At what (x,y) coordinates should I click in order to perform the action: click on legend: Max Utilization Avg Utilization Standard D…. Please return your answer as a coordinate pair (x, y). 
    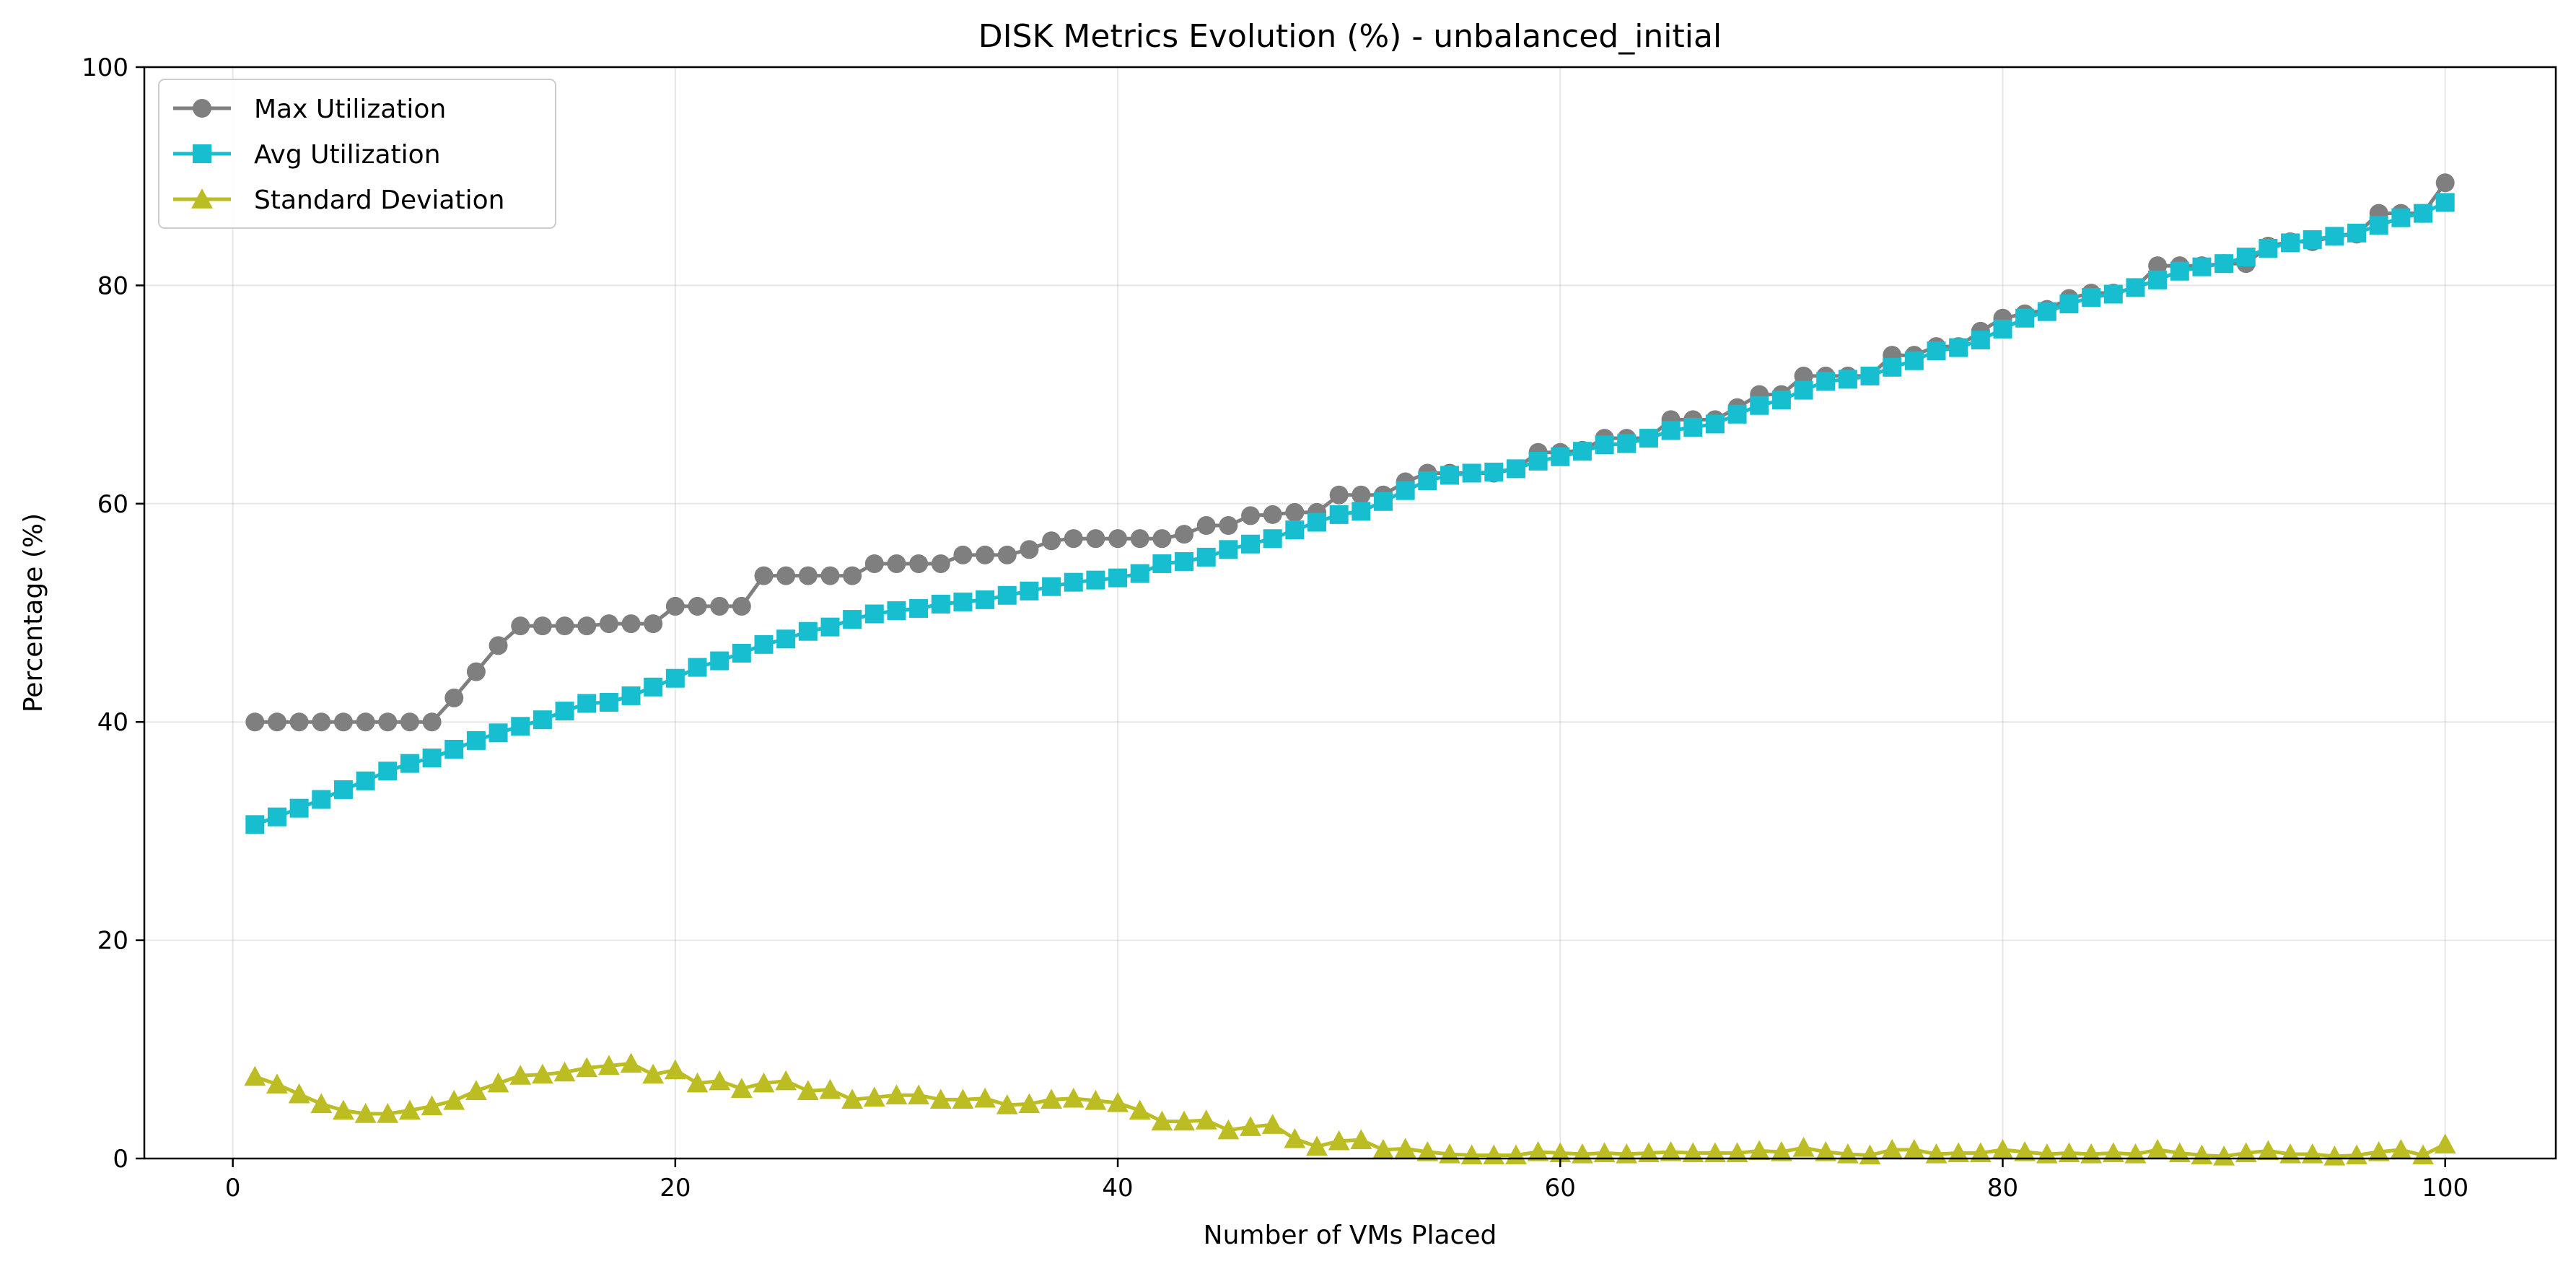
    Looking at the image, I should click on (357, 154).